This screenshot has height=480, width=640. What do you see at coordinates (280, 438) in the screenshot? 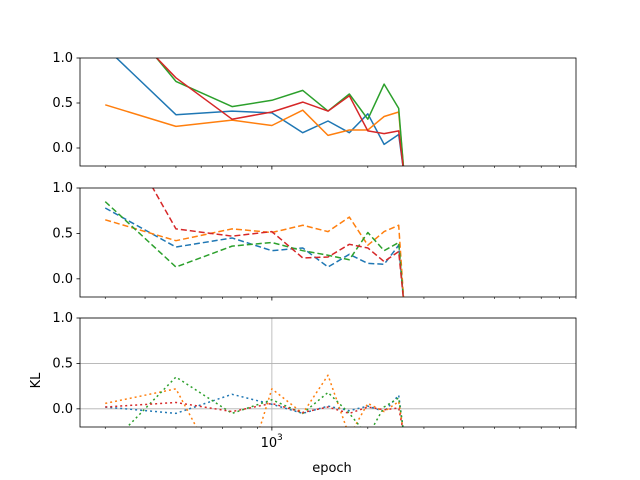
I see `x-tick-label-exponent: 3` at bounding box center [280, 438].